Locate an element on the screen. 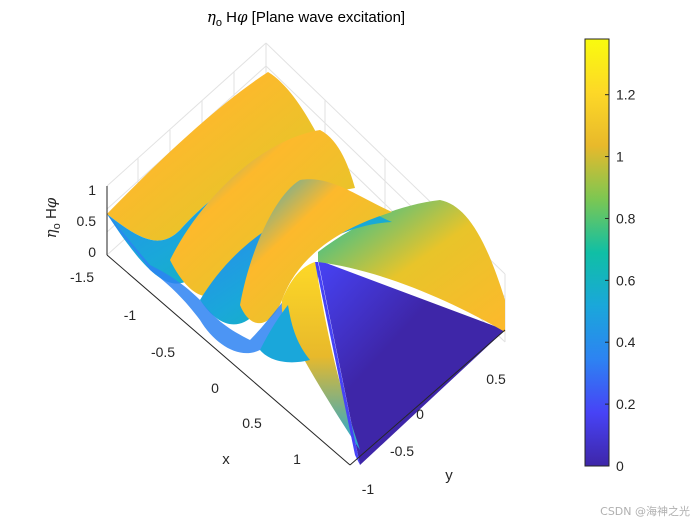  z-axis-label: ηo Hφ is located at coordinates (52, 217).